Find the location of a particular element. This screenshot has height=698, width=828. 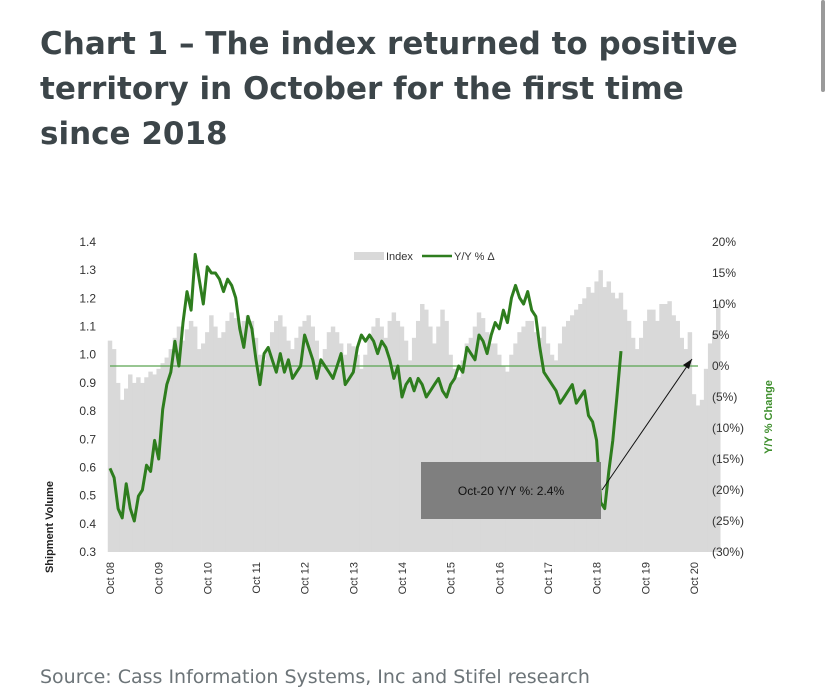

right-tick-label: (30%) is located at coordinates (728, 552).